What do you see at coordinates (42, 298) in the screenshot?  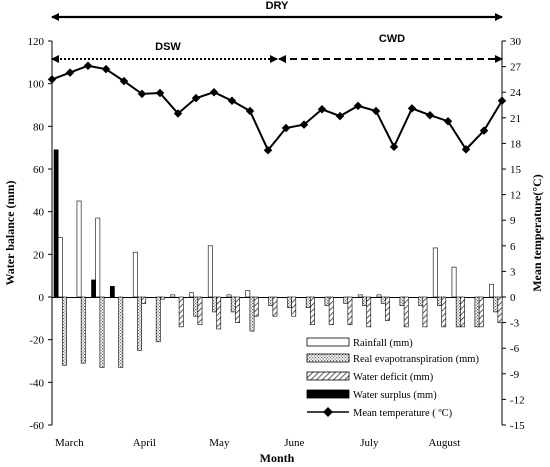 I see `left-tick-label: 0` at bounding box center [42, 298].